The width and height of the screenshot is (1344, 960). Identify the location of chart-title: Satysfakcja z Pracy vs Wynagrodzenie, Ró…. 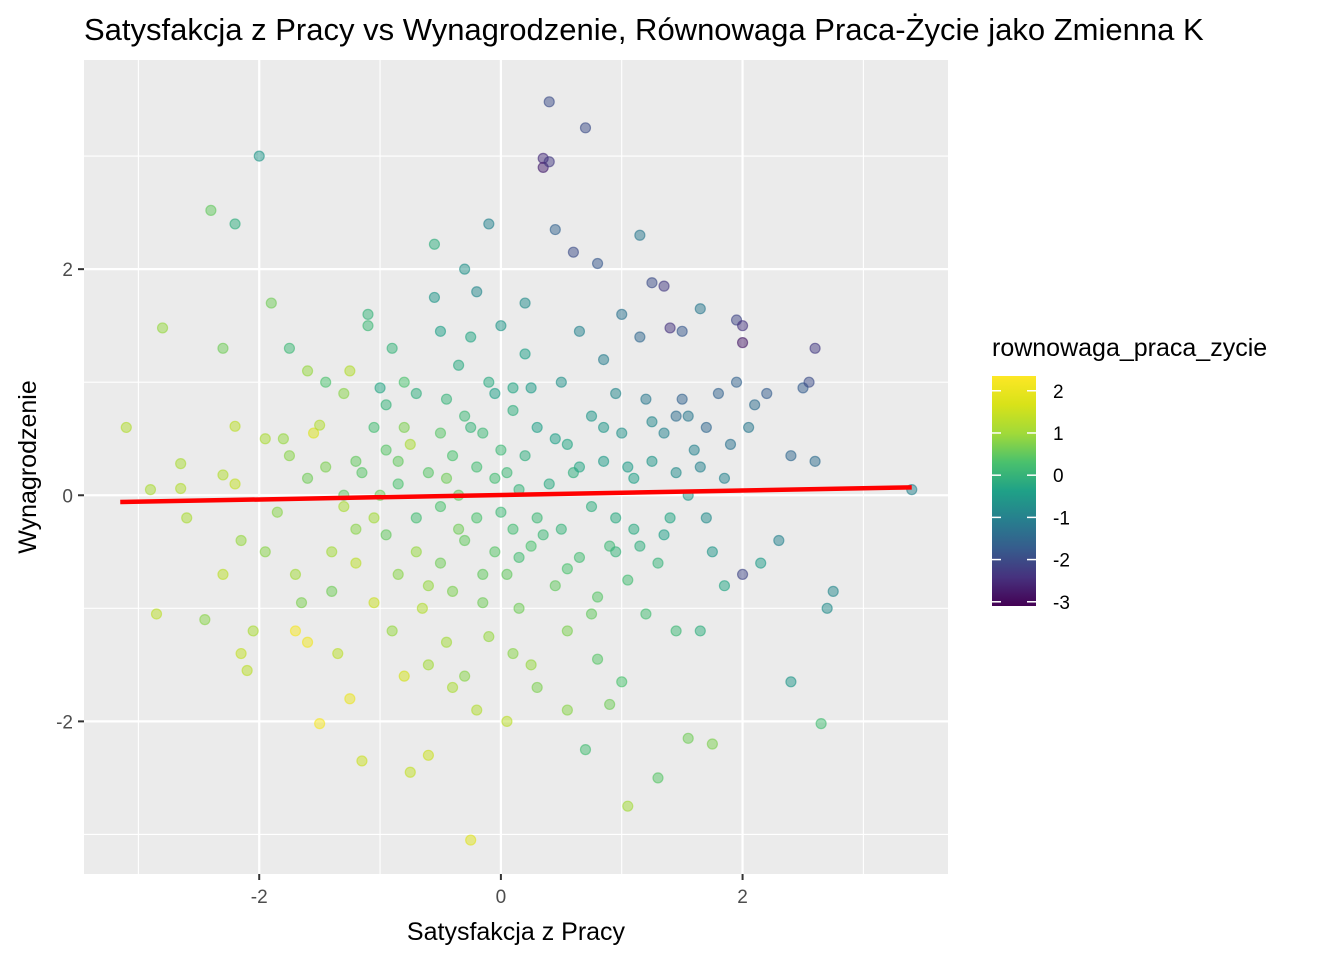
(644, 29).